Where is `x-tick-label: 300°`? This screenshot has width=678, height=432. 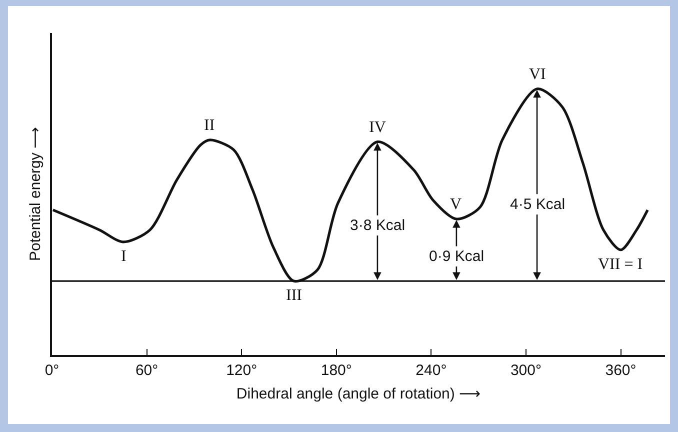
x-tick-label: 300° is located at coordinates (526, 370).